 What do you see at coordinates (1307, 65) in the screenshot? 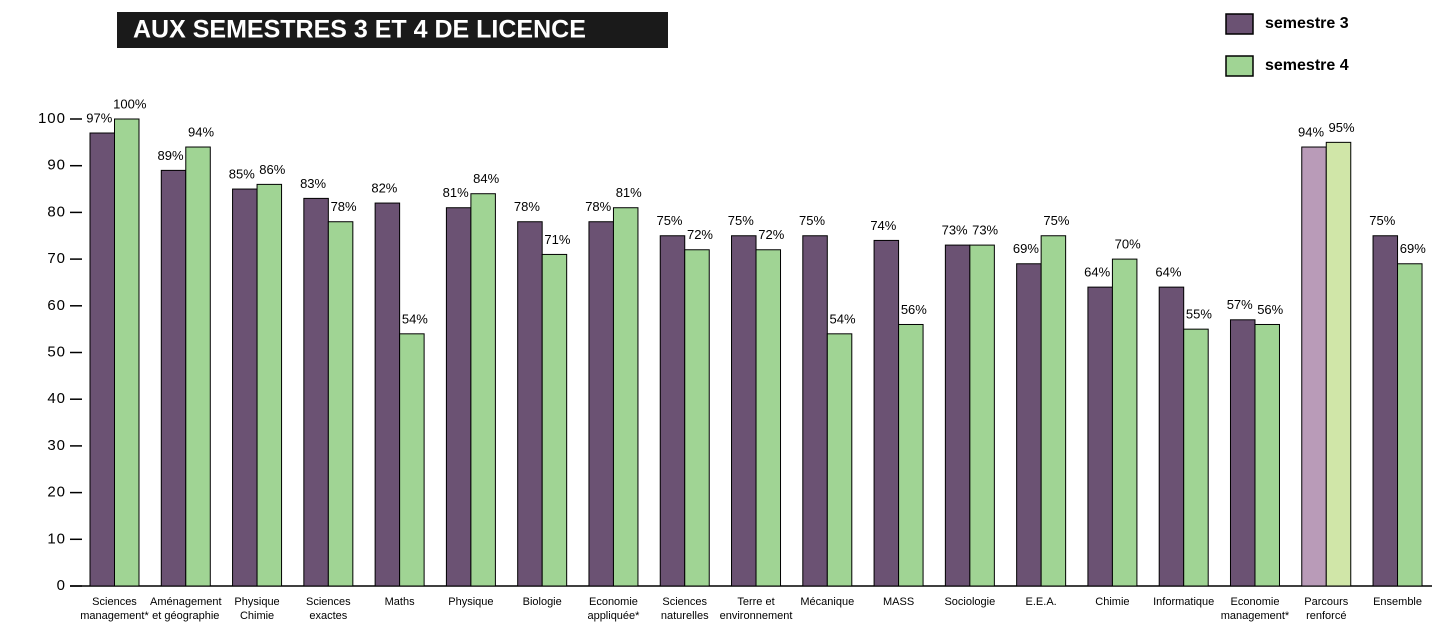
I see `legend-label: semestre 4` at bounding box center [1307, 65].